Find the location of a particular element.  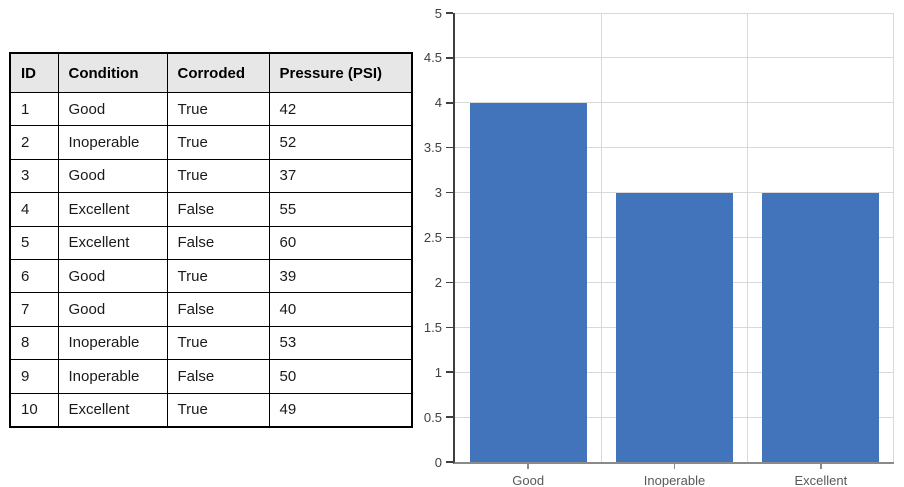

y-axis-tick-label: 0 is located at coordinates (438, 462).